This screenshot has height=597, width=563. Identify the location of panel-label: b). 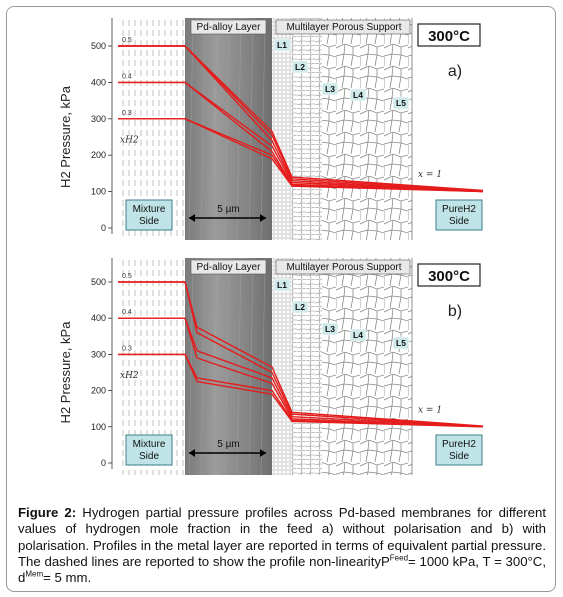
(455, 311).